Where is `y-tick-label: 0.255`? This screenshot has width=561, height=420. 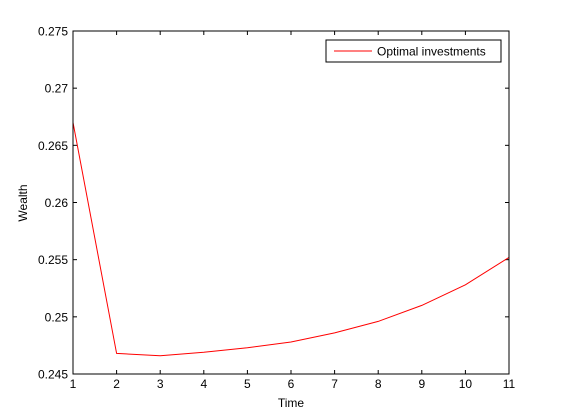
y-tick-label: 0.255 is located at coordinates (53, 260).